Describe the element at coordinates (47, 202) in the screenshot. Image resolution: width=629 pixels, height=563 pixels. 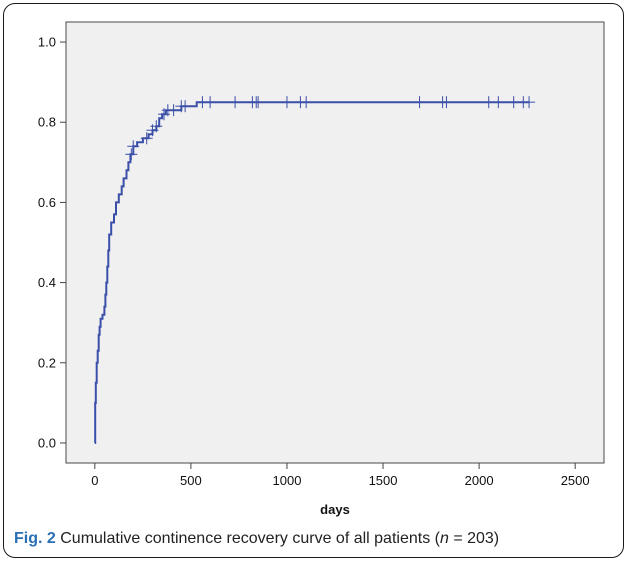
I see `y-tick-label: 0.6` at that location.